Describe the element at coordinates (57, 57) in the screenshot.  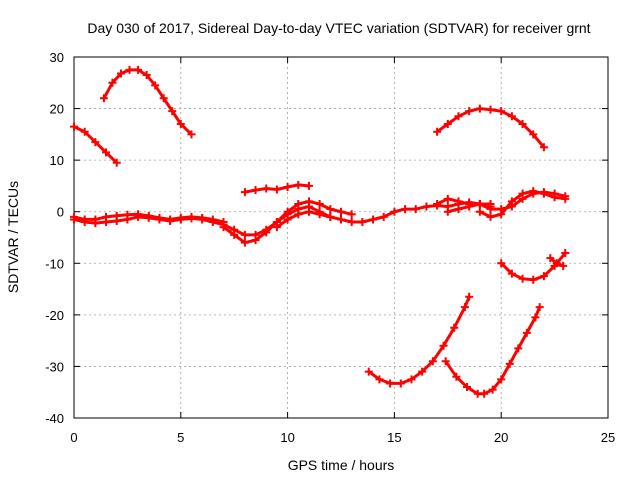
I see `y-tick-label: 30` at that location.